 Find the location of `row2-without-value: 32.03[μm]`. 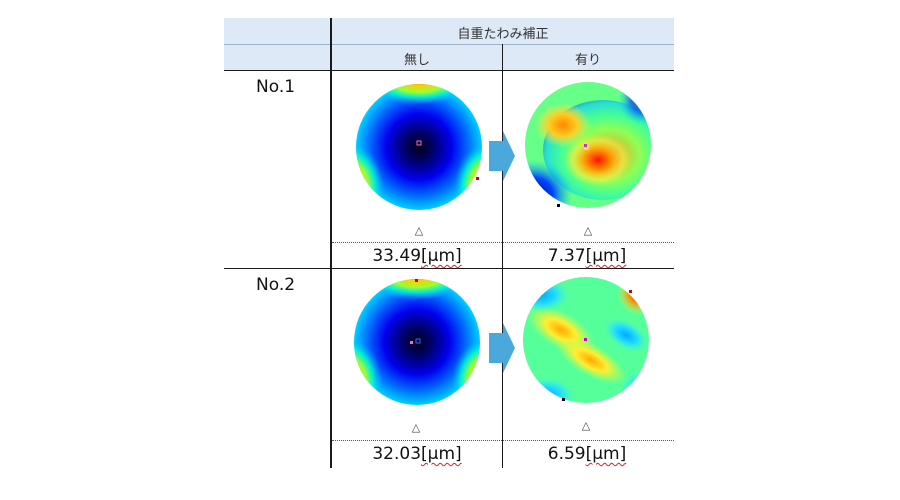

row2-without-value: 32.03[μm] is located at coordinates (417, 454).